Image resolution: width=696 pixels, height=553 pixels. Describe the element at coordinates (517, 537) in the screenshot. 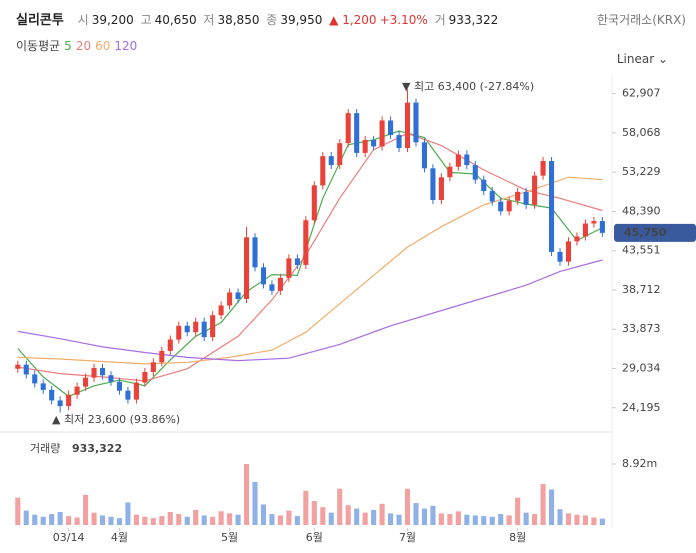

I see `x-tick-label: 8월` at that location.